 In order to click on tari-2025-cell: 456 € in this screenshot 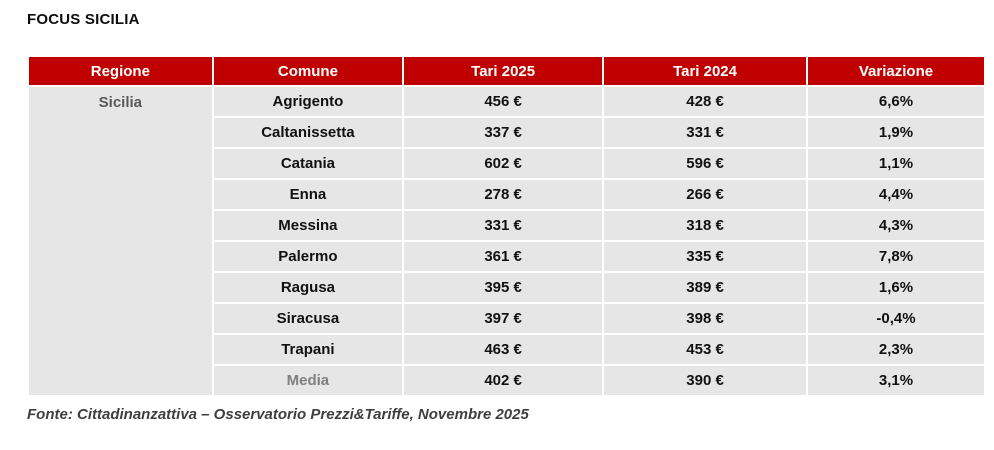, I will do `click(503, 101)`.